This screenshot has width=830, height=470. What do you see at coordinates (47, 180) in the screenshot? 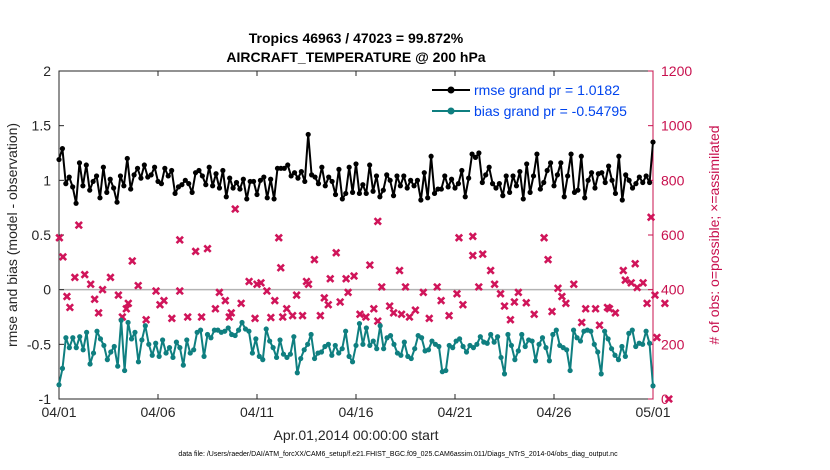
I see `y-left-tick-label: 1` at bounding box center [47, 180].